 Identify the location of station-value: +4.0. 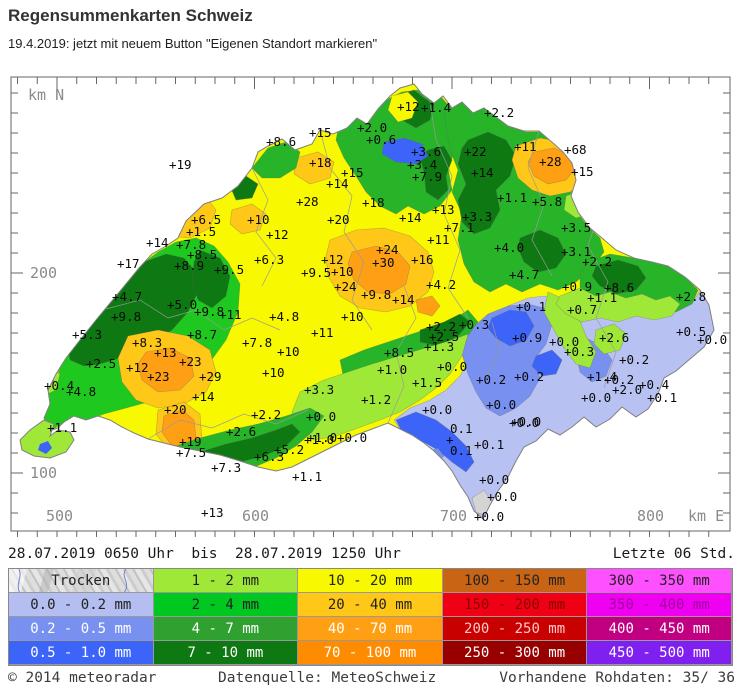
(509, 247).